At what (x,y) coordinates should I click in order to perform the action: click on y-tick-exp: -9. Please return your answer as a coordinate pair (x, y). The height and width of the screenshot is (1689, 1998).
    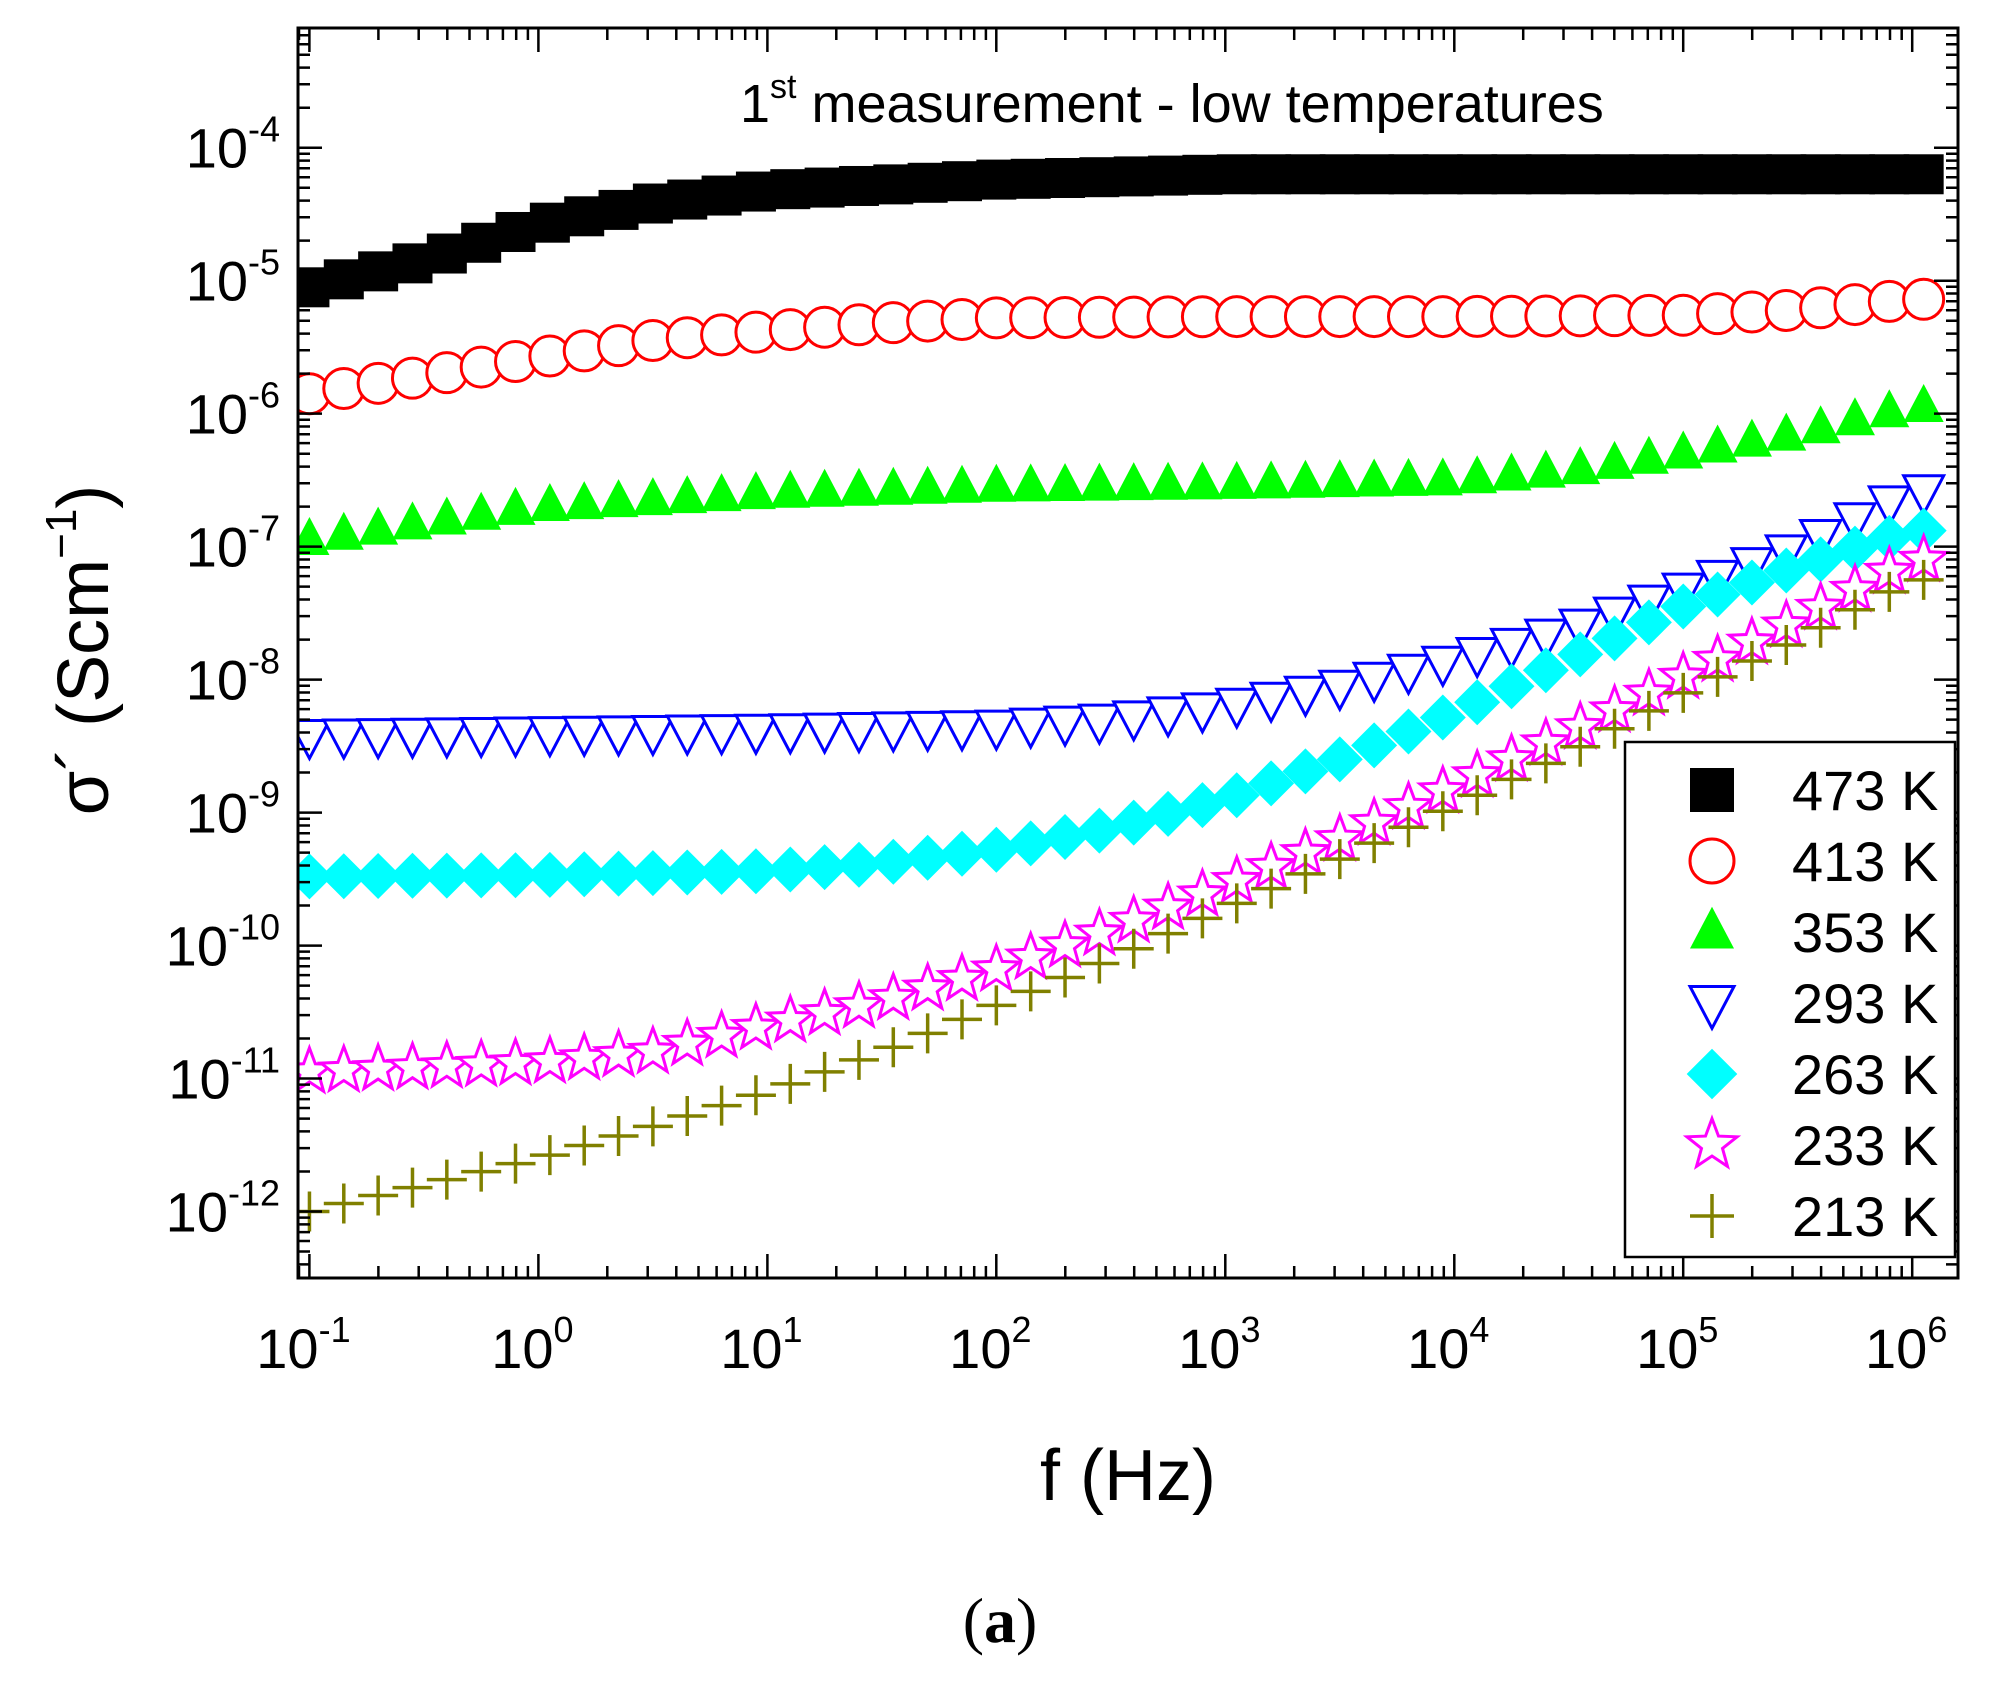
    Looking at the image, I should click on (264, 794).